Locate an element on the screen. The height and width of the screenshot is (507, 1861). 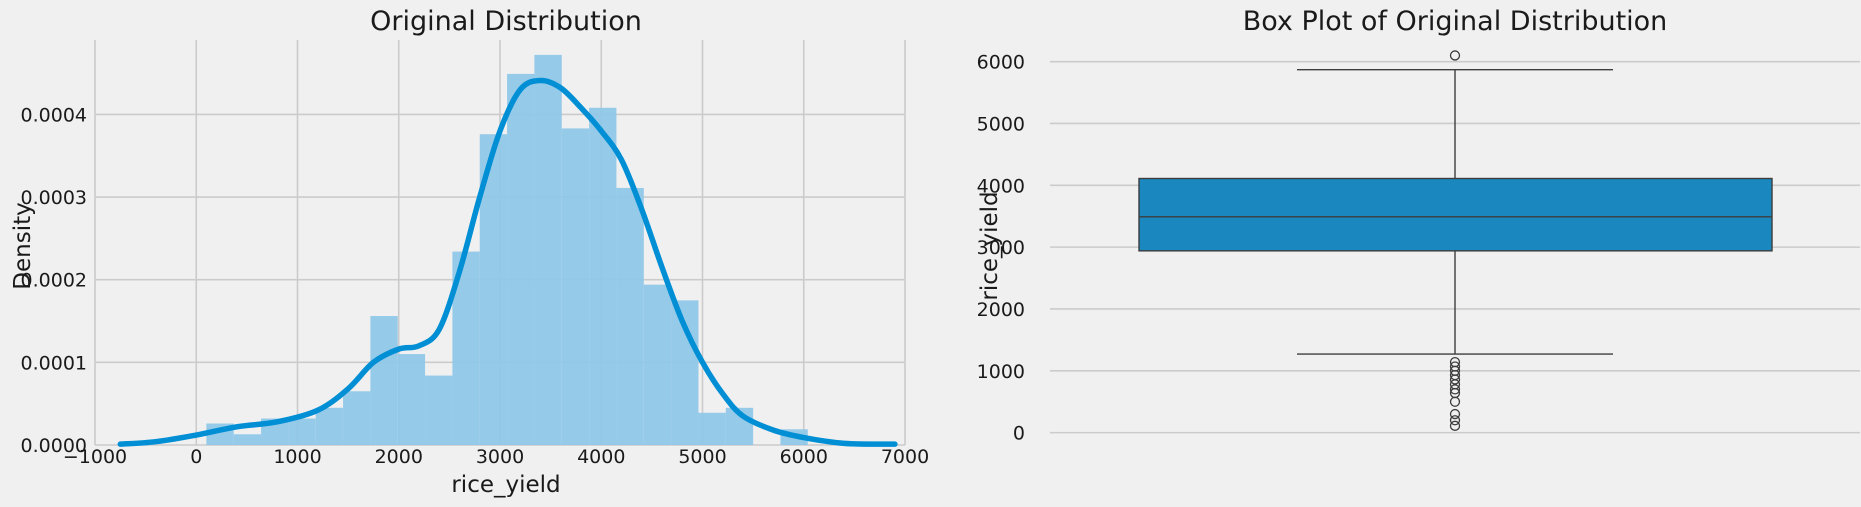
y-tick-label: 0.0000 is located at coordinates (54, 446).